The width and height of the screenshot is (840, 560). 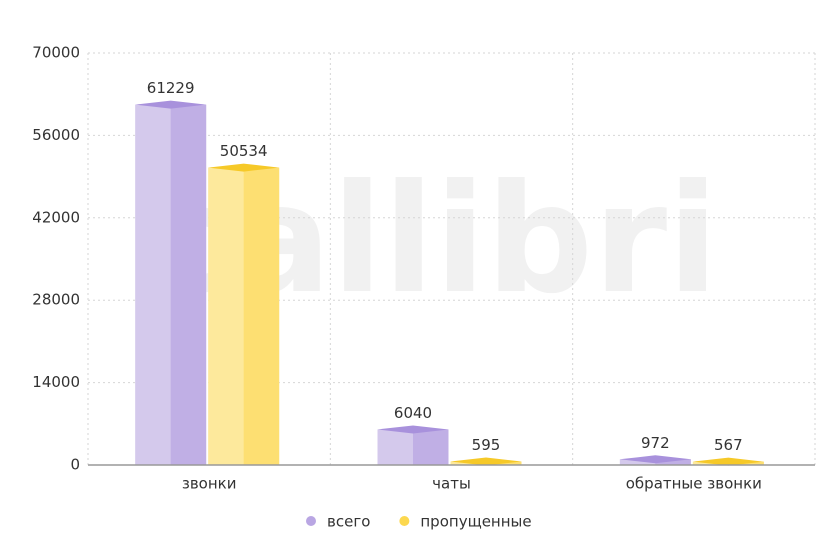 I want to click on y-tick-label: 28000, so click(x=56, y=300).